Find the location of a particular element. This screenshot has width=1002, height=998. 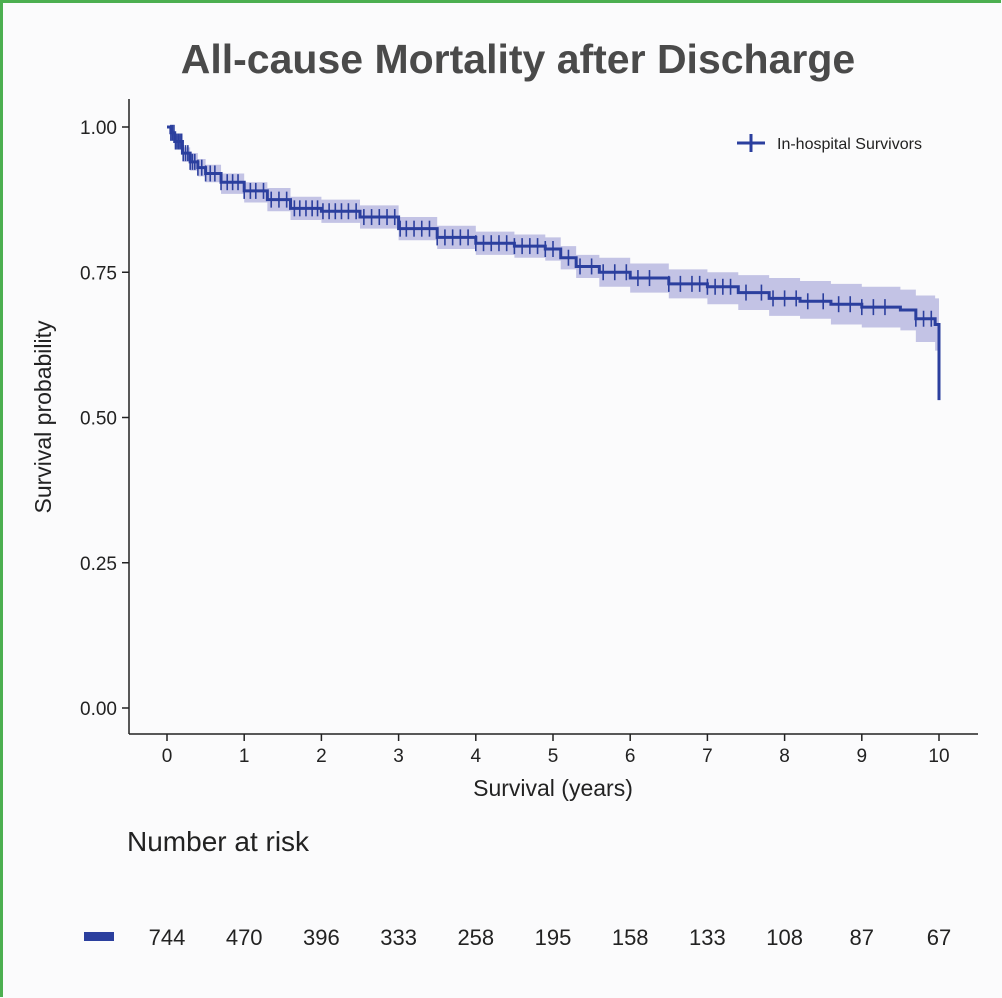

risk-table-title: Number at risk is located at coordinates (218, 841).